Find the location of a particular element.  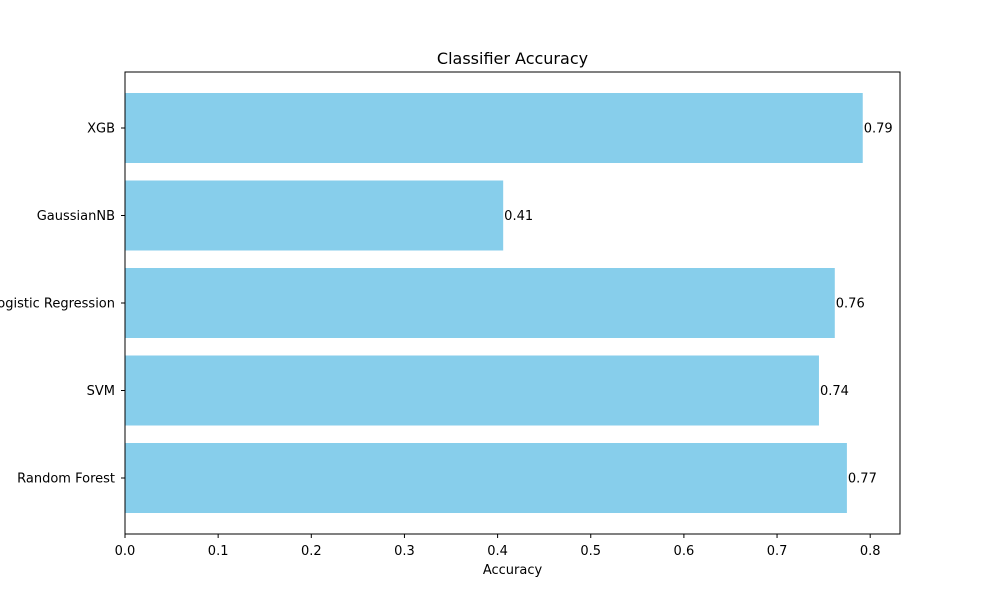

x-tick-label: 0.6 is located at coordinates (684, 551).